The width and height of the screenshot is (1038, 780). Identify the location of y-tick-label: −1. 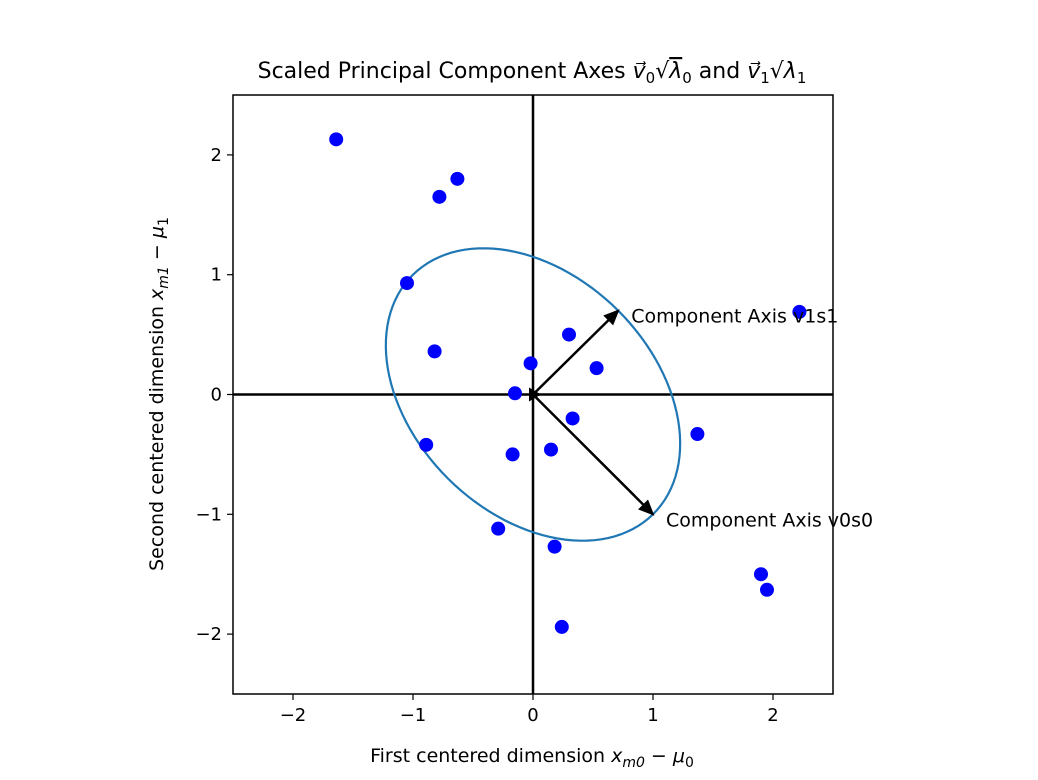
(208, 514).